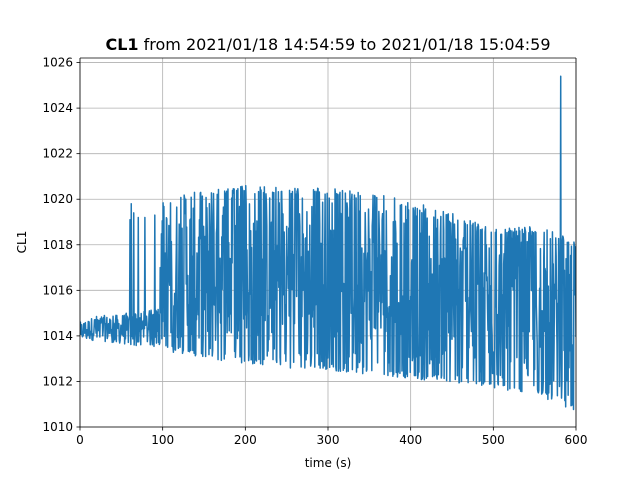  I want to click on y-tick-label: 1010, so click(57, 427).